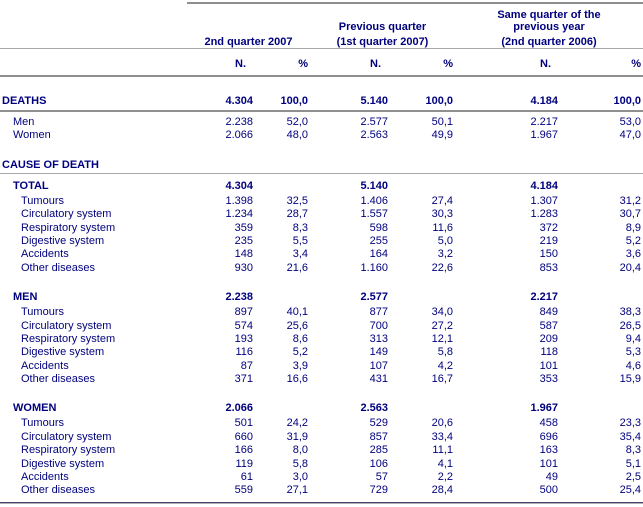 This screenshot has height=507, width=643. Describe the element at coordinates (549, 42) in the screenshot. I see `column-group-subtitle: (2nd quarter 2006)` at that location.